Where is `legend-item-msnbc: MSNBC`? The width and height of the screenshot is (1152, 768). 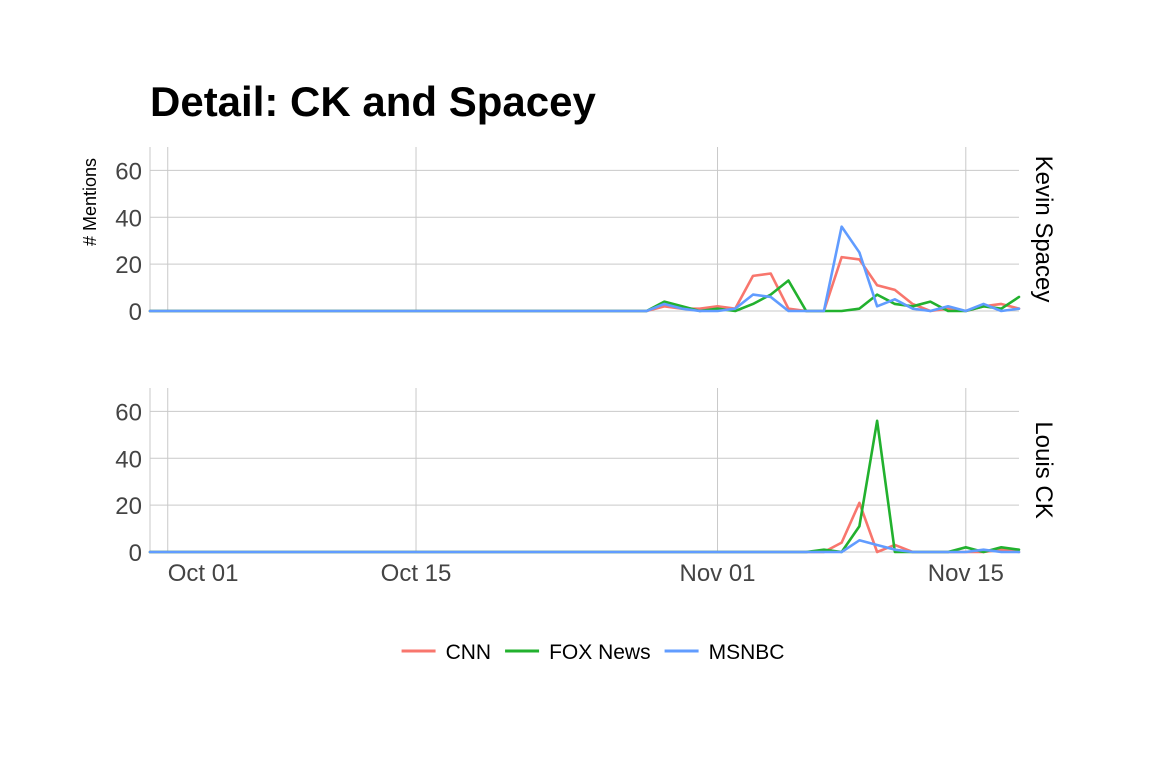
legend-item-msnbc: MSNBC is located at coordinates (724, 652).